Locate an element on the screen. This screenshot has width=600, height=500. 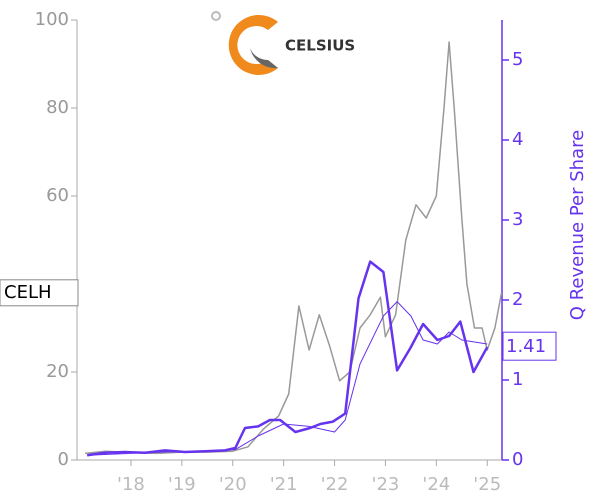
x-tick-label: '25 is located at coordinates (487, 484).